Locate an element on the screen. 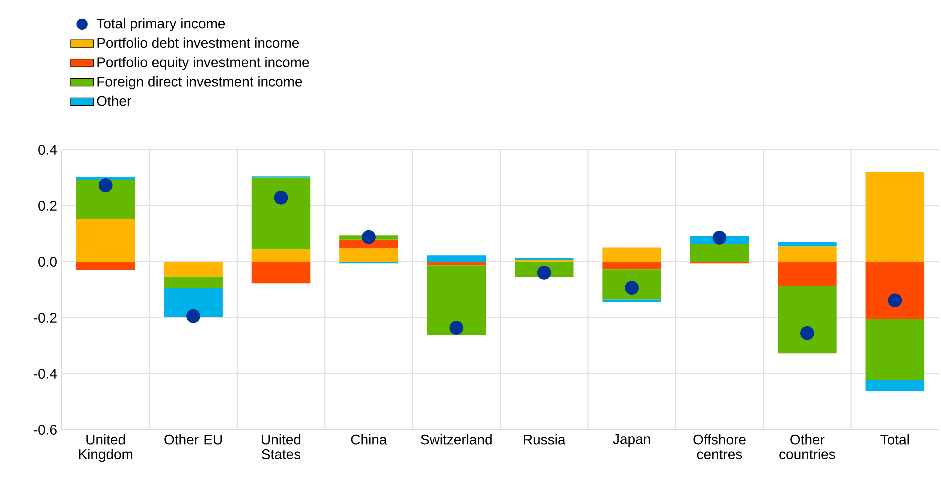 The width and height of the screenshot is (941, 504). legend-label: Total primary income is located at coordinates (161, 25).